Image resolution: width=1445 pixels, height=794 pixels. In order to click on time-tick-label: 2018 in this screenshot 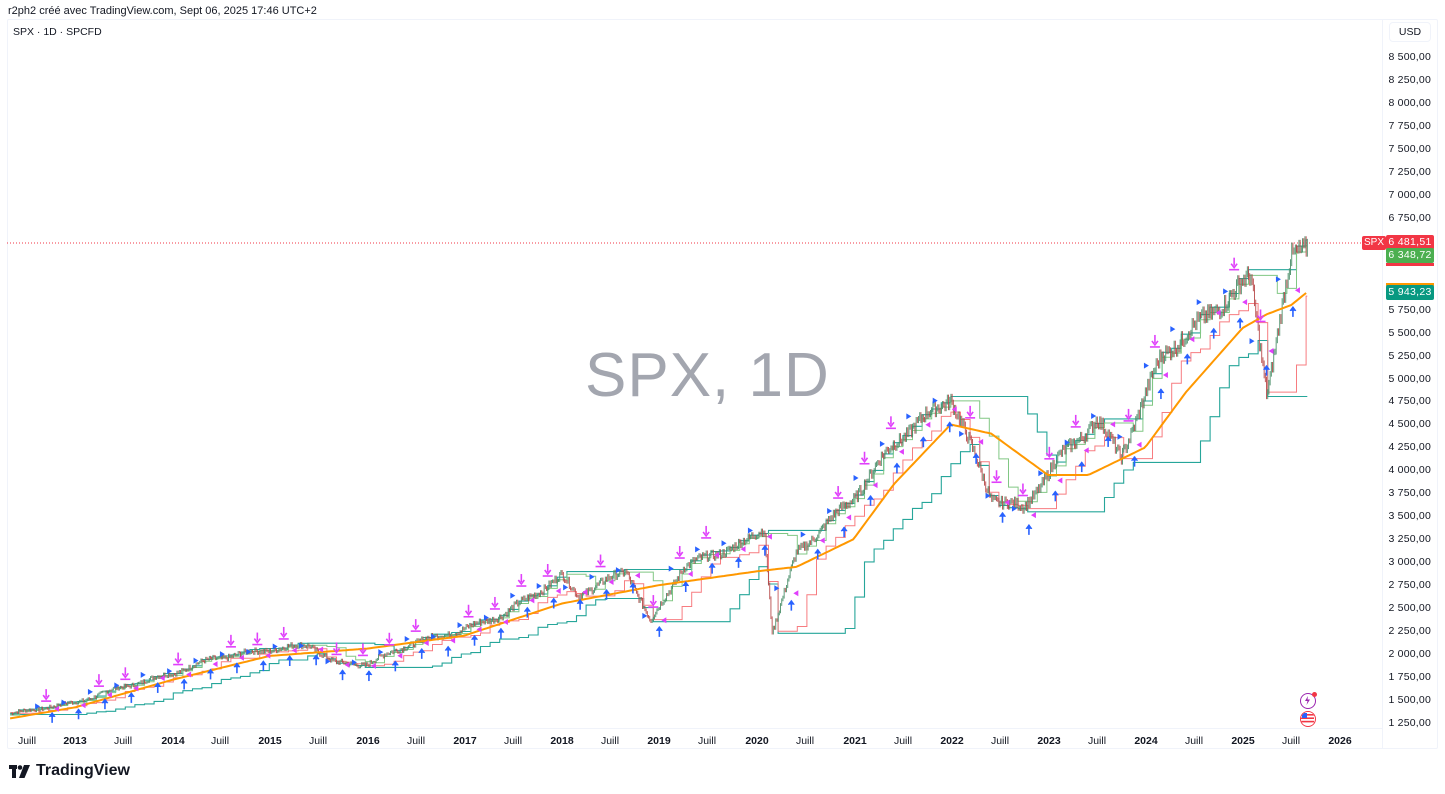, I will do `click(562, 741)`.